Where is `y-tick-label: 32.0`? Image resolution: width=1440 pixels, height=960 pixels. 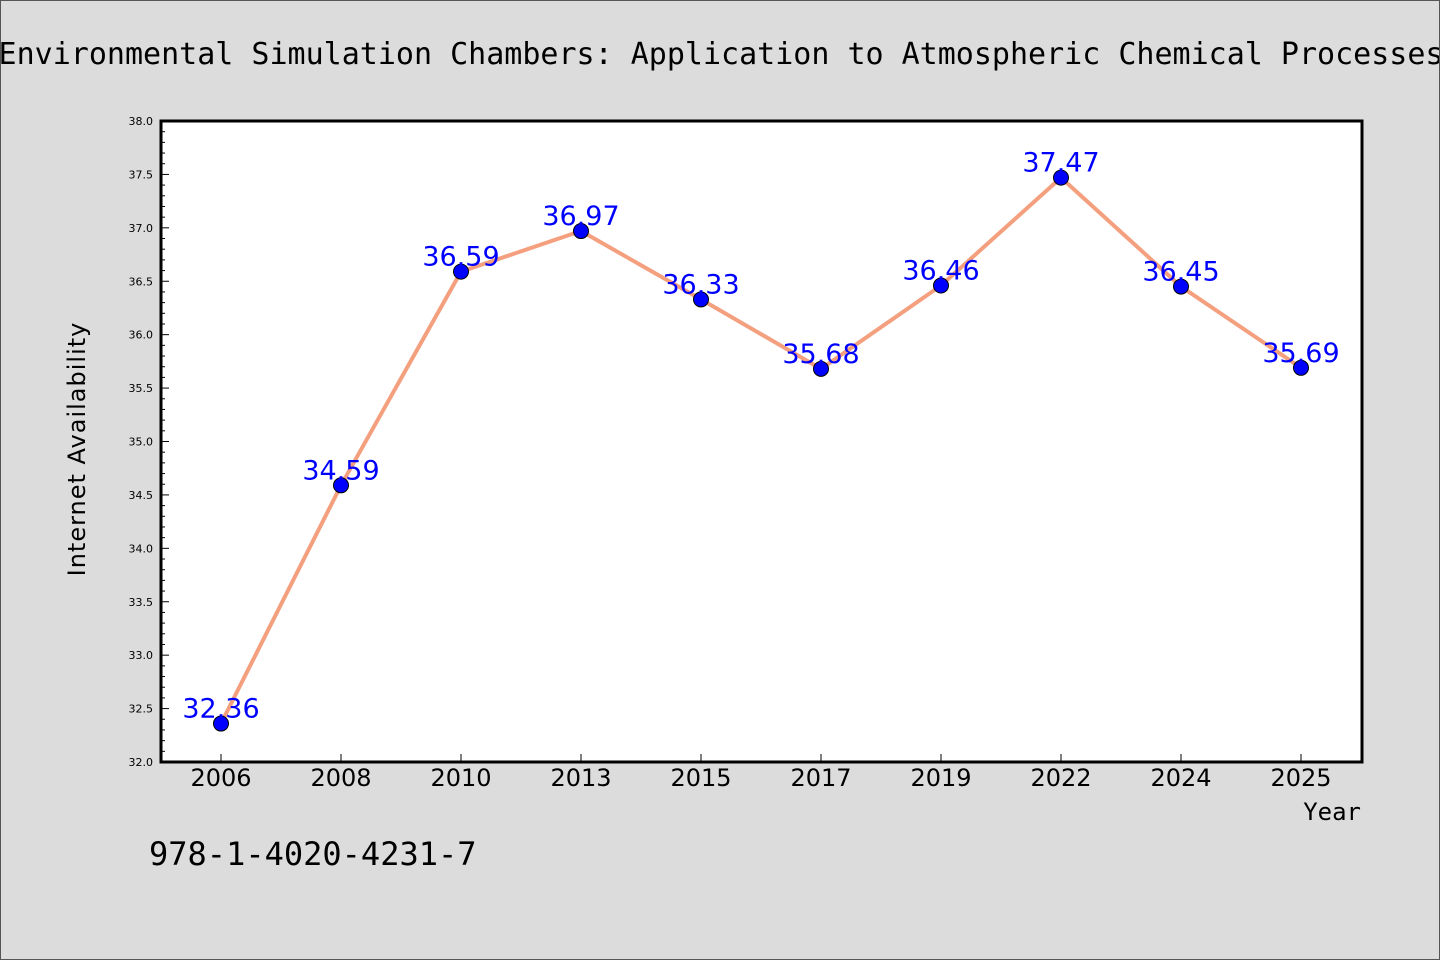 y-tick-label: 32.0 is located at coordinates (141, 762).